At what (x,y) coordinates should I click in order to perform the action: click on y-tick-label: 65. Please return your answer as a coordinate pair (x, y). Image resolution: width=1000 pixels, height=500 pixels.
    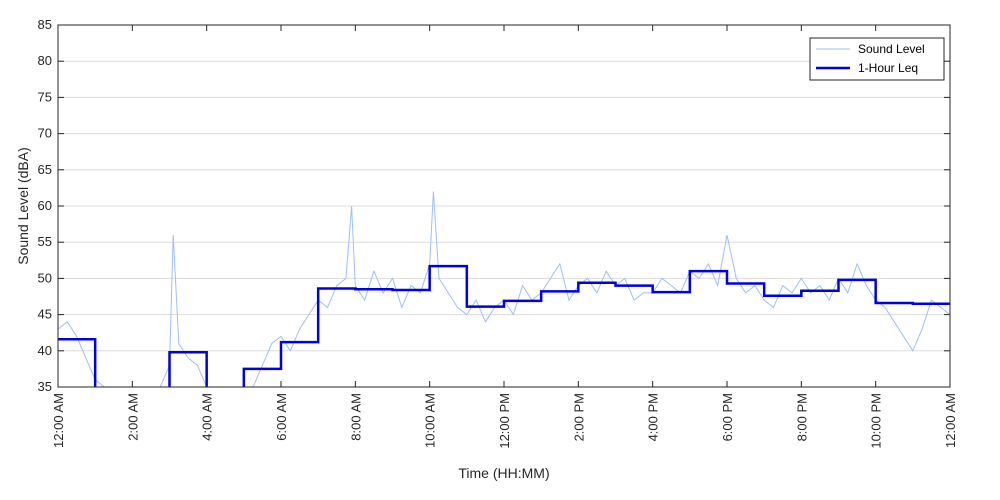
    Looking at the image, I should click on (45, 169).